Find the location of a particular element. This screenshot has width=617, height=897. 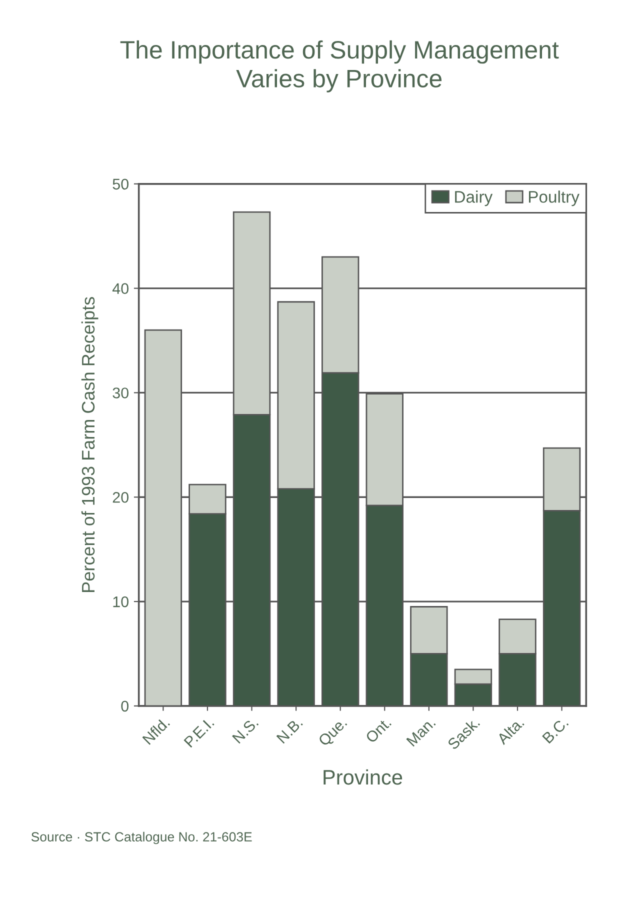

y-tick-label: 20 is located at coordinates (120, 497).